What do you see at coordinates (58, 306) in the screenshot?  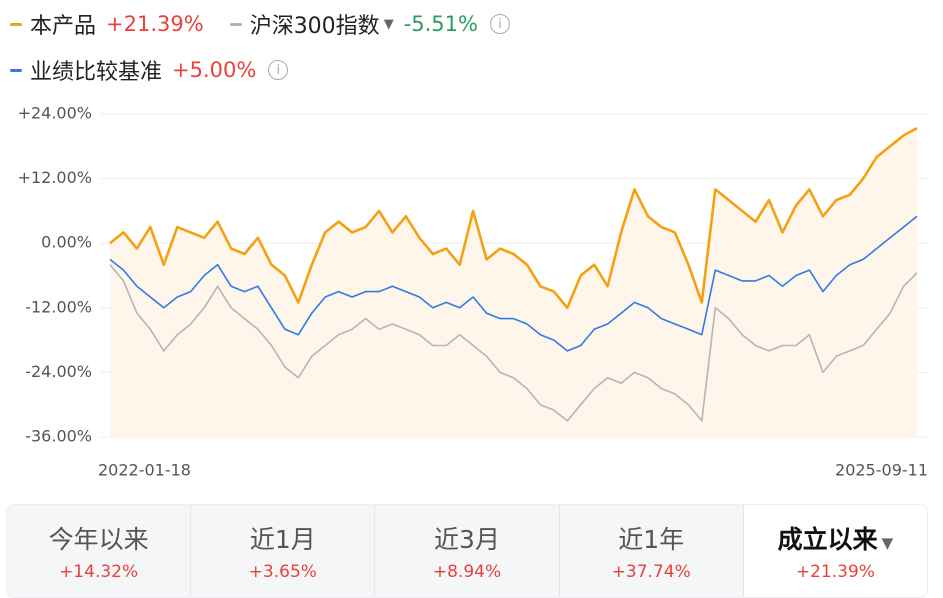 I see `y-tick-label: -12.00%` at bounding box center [58, 306].